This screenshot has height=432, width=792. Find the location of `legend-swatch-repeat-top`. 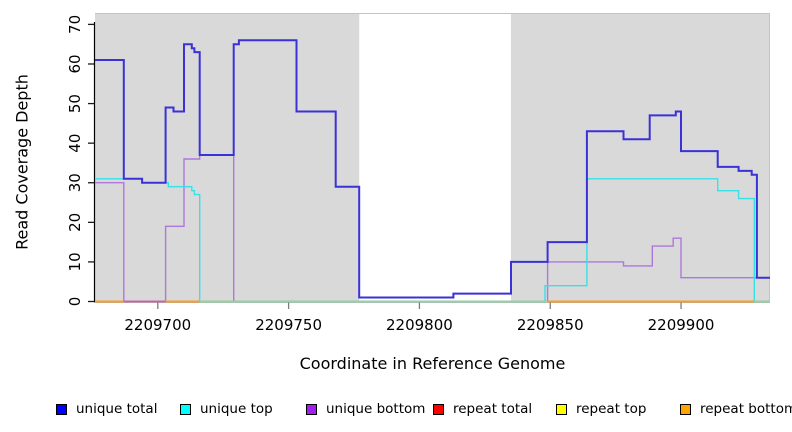

legend-swatch-repeat-top is located at coordinates (561, 409).